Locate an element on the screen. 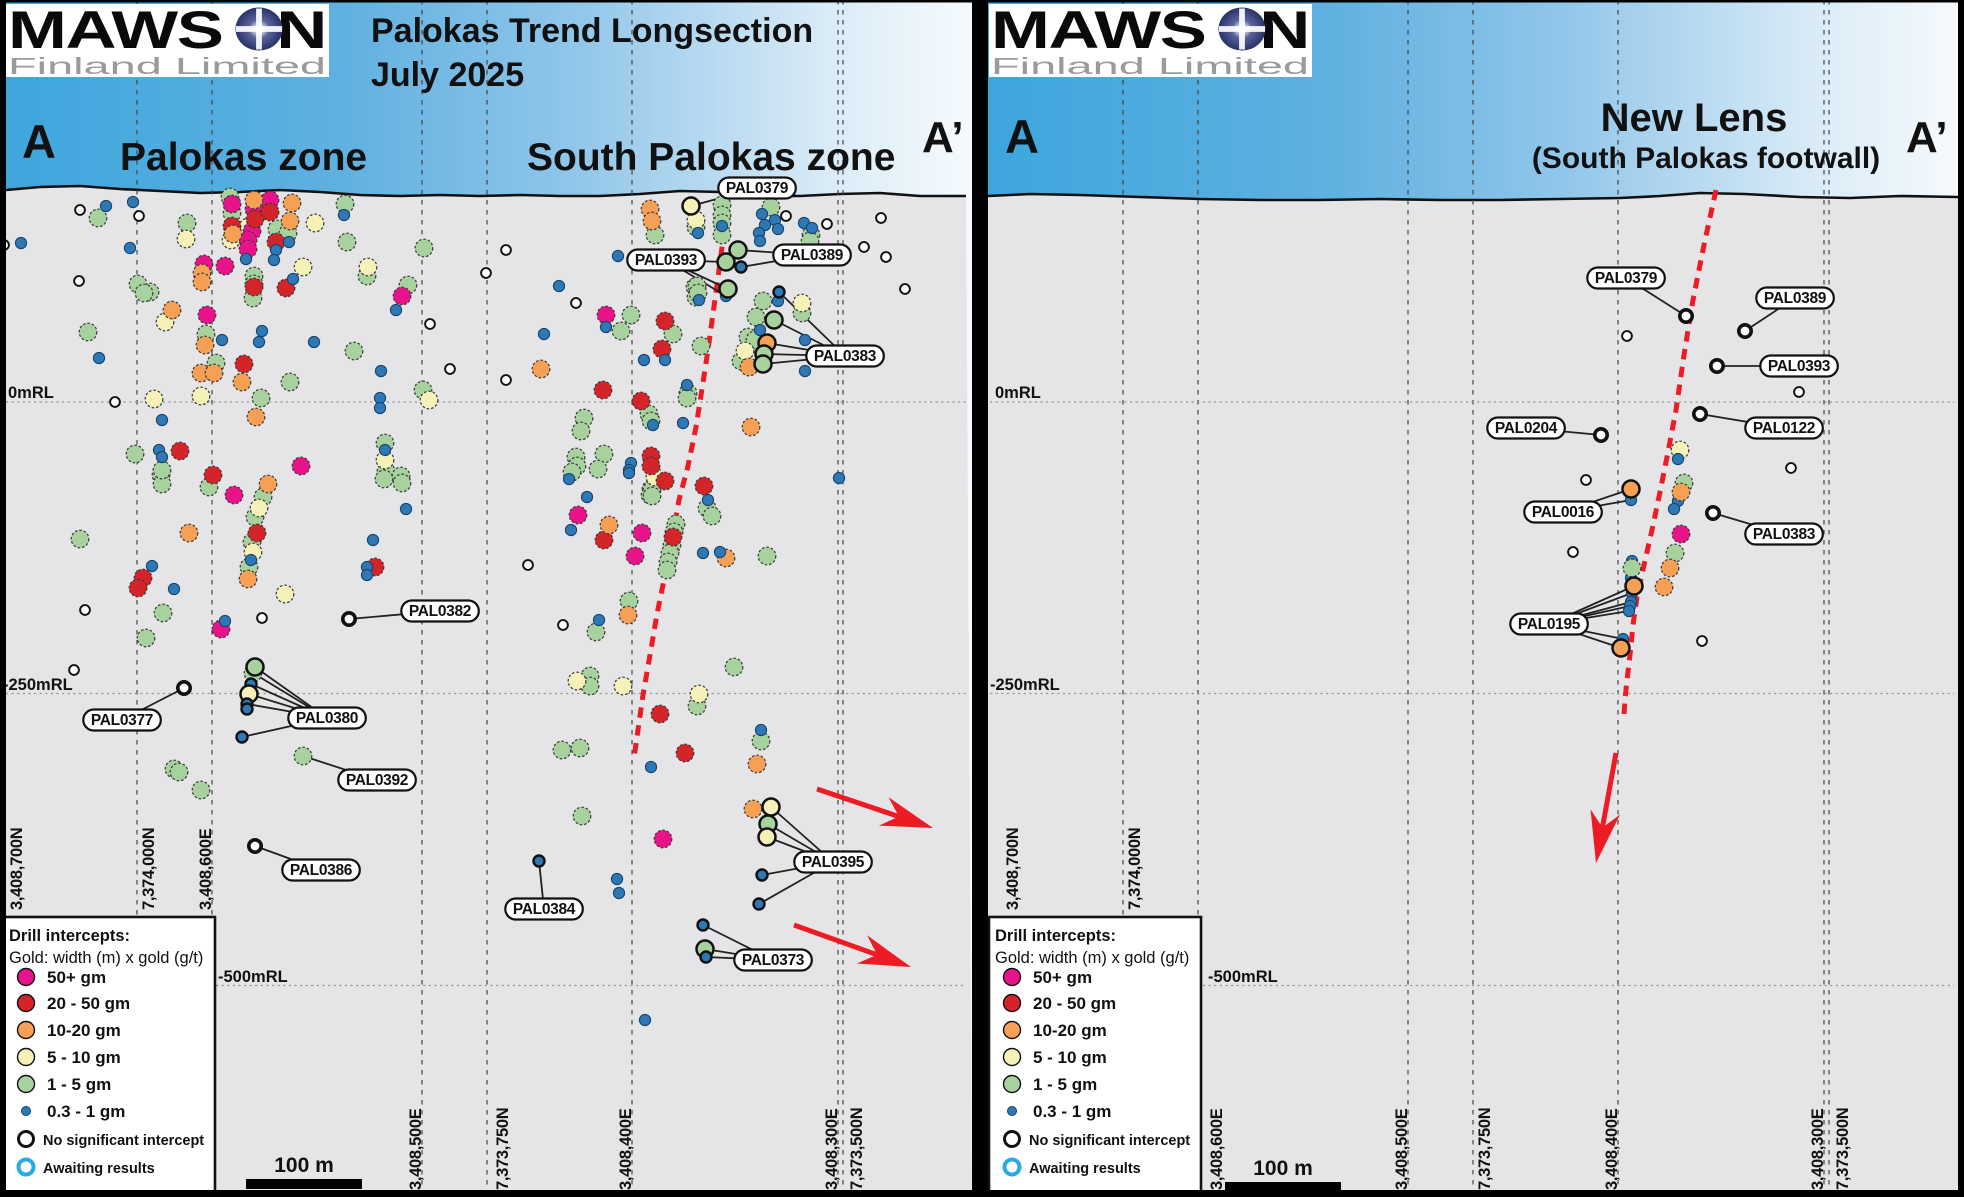 This screenshot has height=1197, width=1964. svg-text: PAL0380 is located at coordinates (327, 718).